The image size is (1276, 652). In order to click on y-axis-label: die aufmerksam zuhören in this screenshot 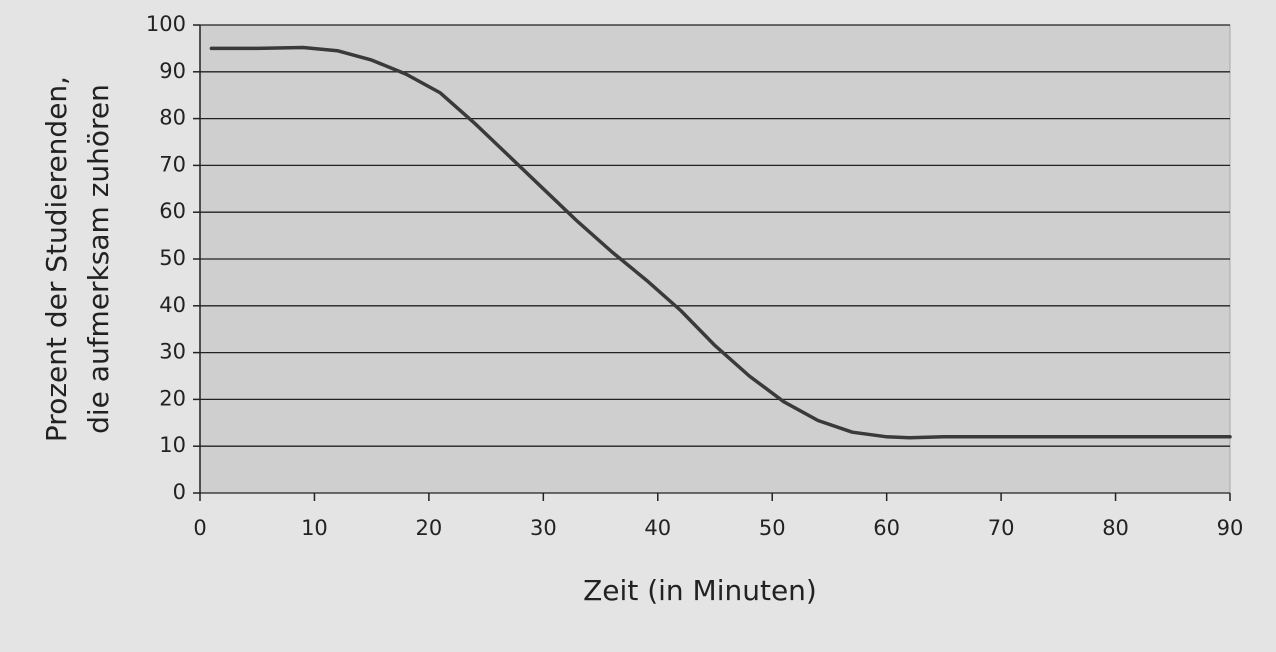, I will do `click(98, 259)`.